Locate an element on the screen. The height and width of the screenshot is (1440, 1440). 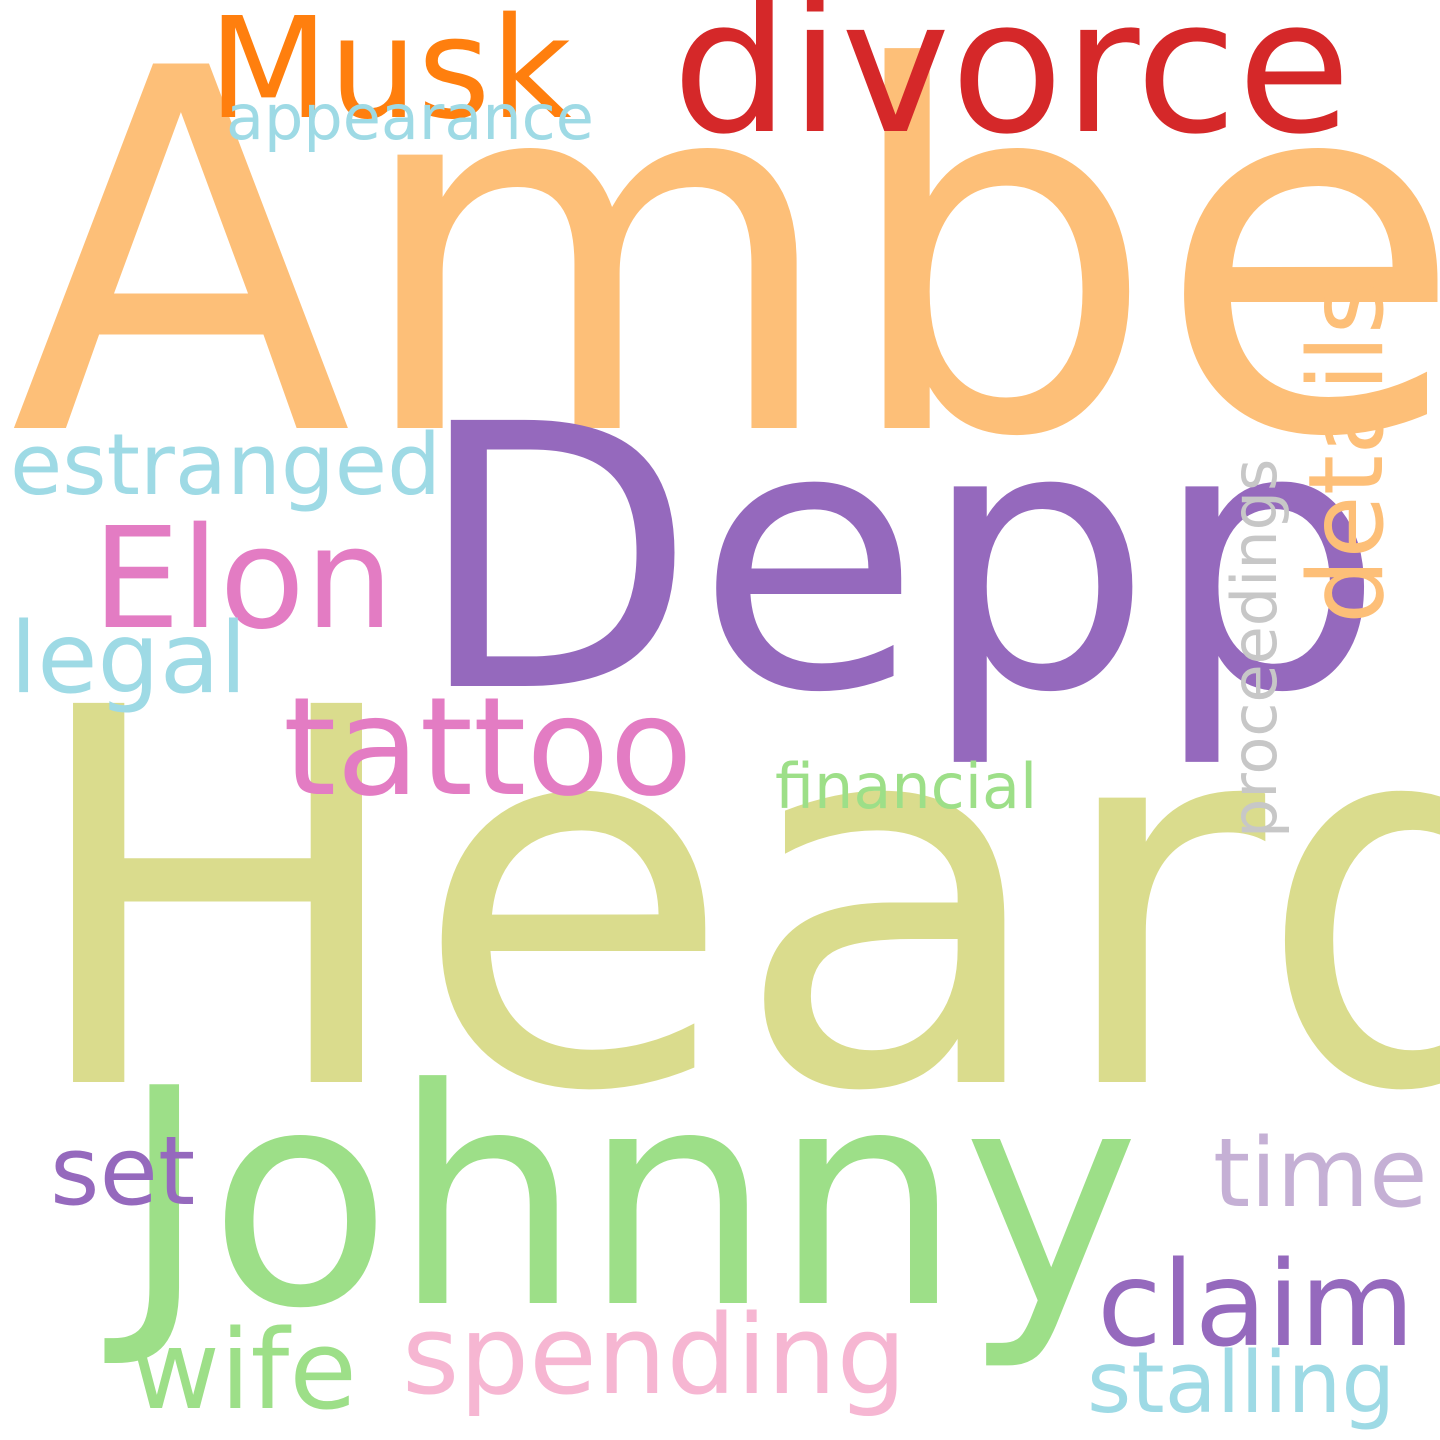
word-claim: claim is located at coordinates (1256, 1304).